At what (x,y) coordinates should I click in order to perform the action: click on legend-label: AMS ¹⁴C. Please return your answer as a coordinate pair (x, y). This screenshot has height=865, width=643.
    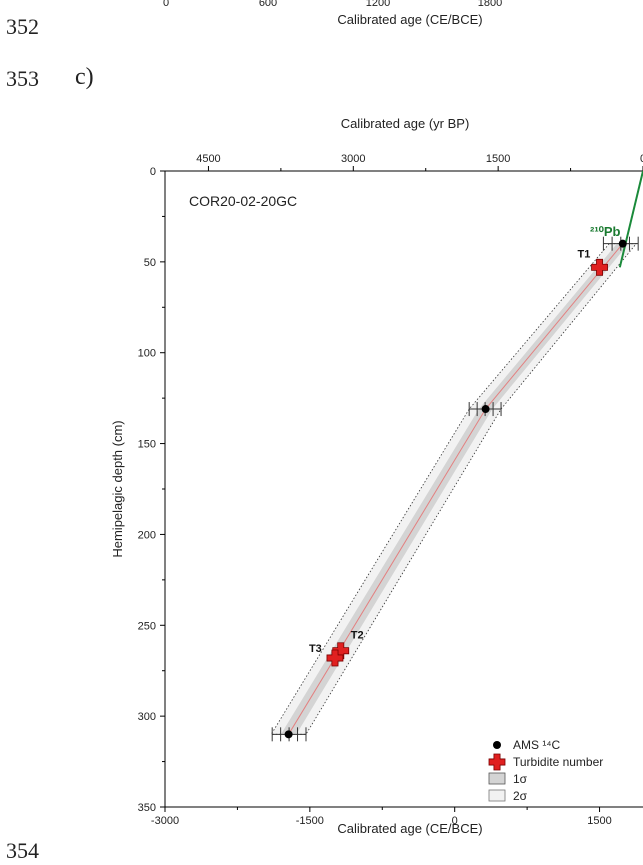
    Looking at the image, I should click on (536, 745).